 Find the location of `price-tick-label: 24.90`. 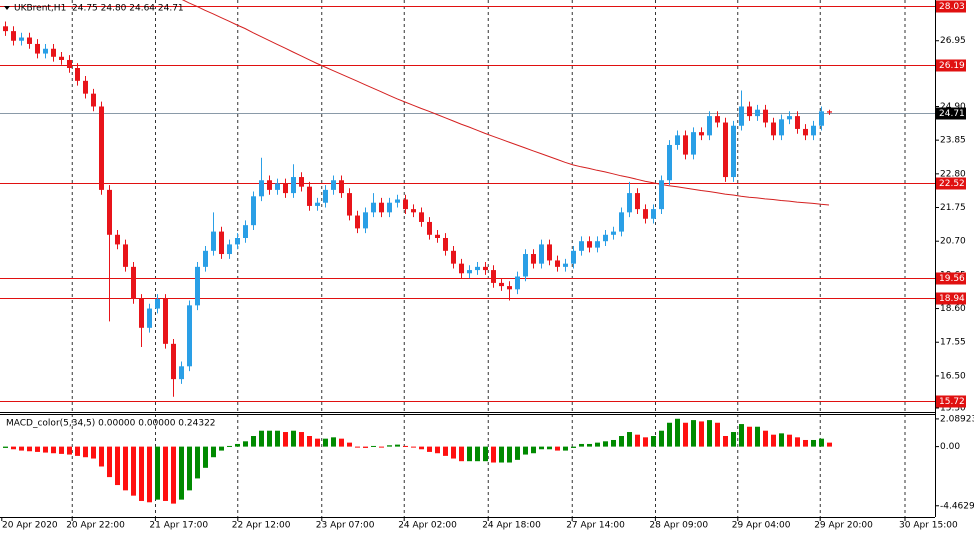

price-tick-label: 24.90 is located at coordinates (953, 107).